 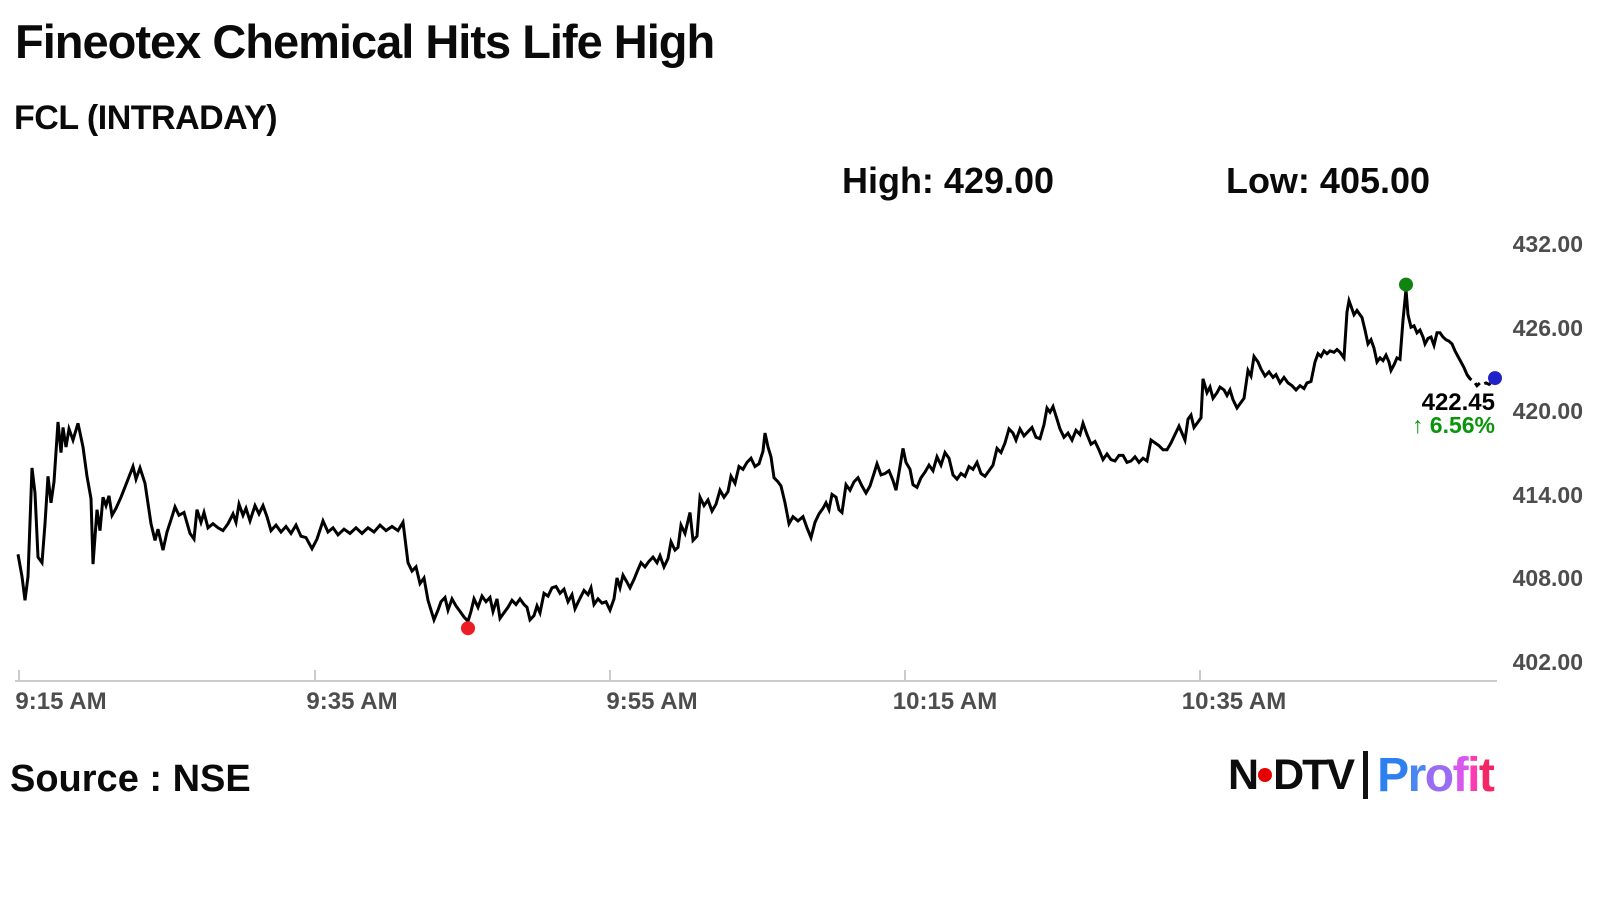 I want to click on ndtv-wordmark: N DTV, so click(x=1291, y=775).